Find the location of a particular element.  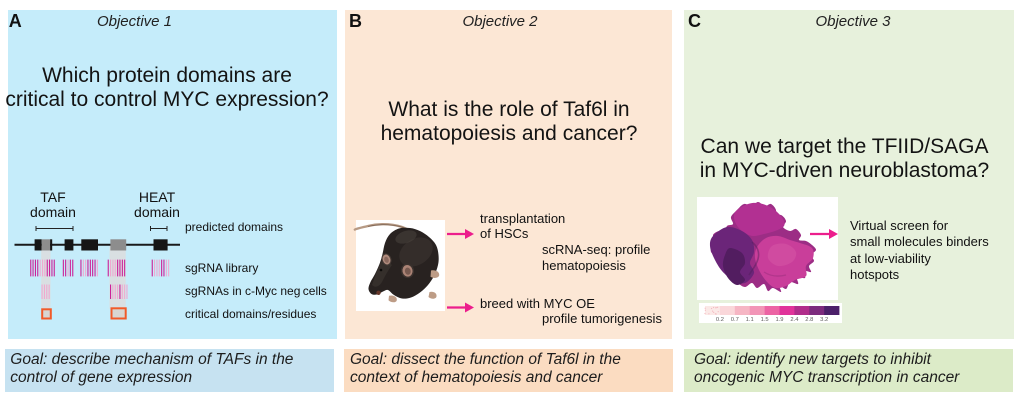

svg-text: 3.2 is located at coordinates (824, 320).